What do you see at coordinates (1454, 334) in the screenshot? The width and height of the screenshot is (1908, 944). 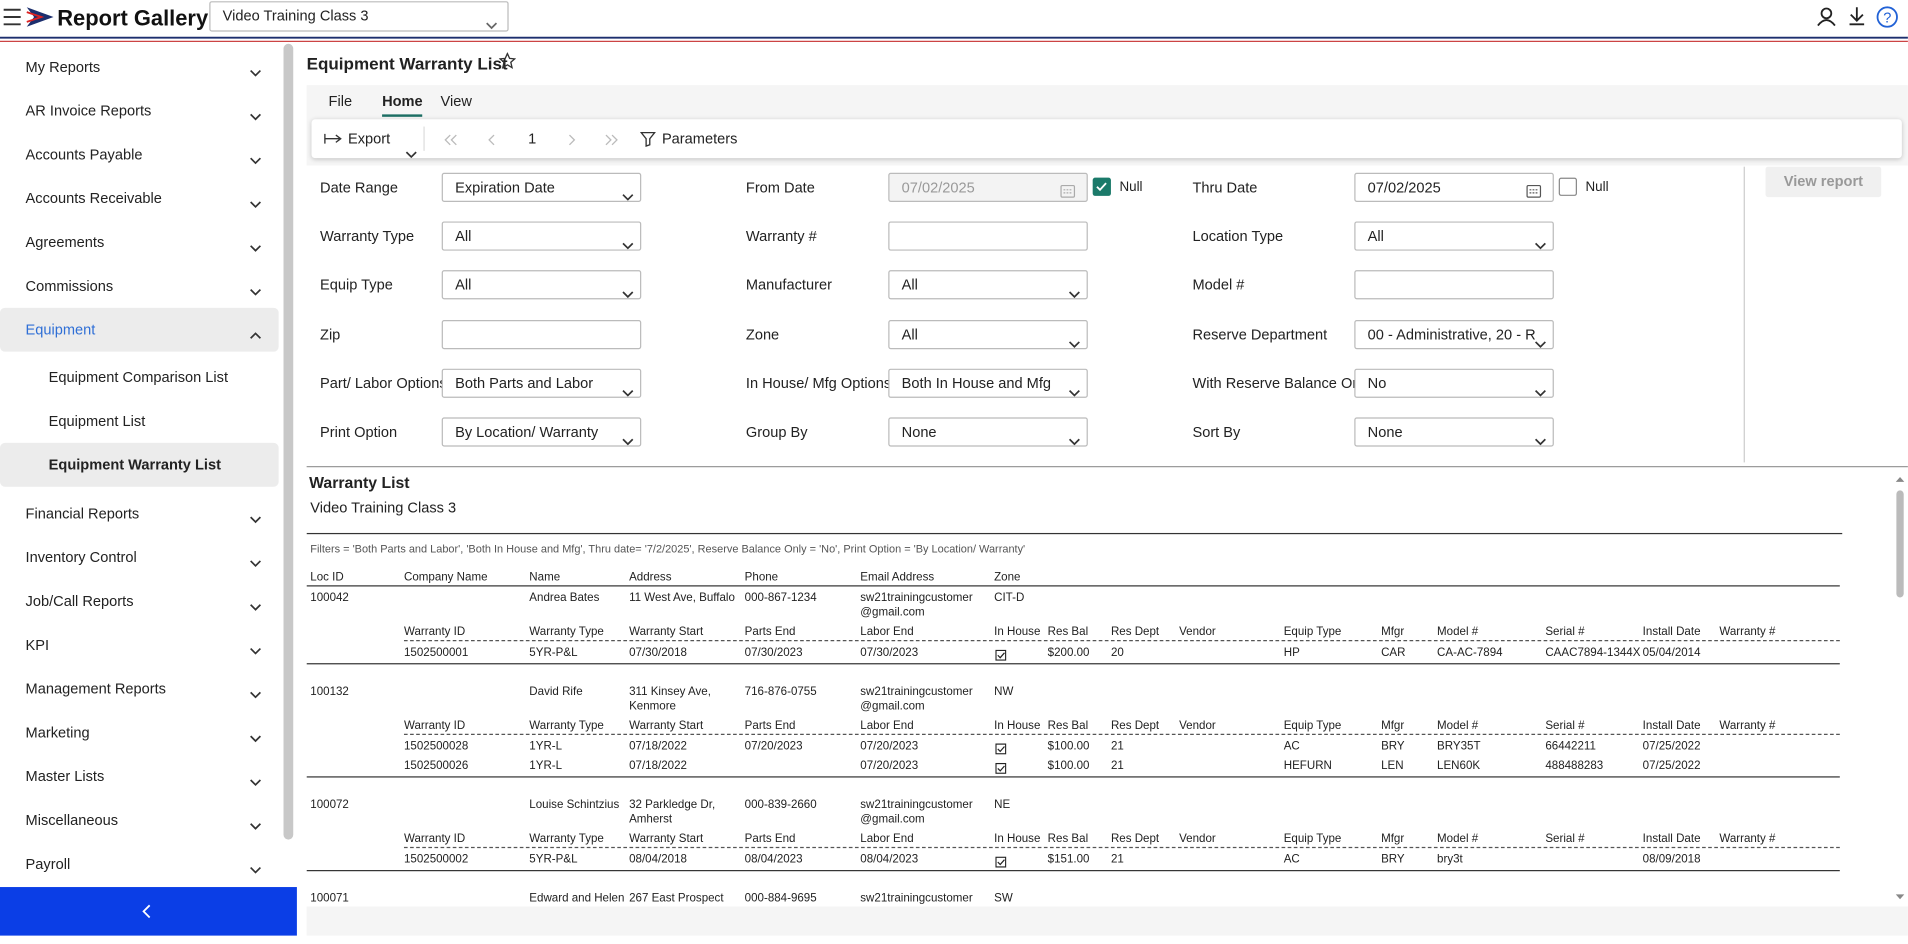 I see `param-select: 00 - Administrative, 20 - R` at bounding box center [1454, 334].